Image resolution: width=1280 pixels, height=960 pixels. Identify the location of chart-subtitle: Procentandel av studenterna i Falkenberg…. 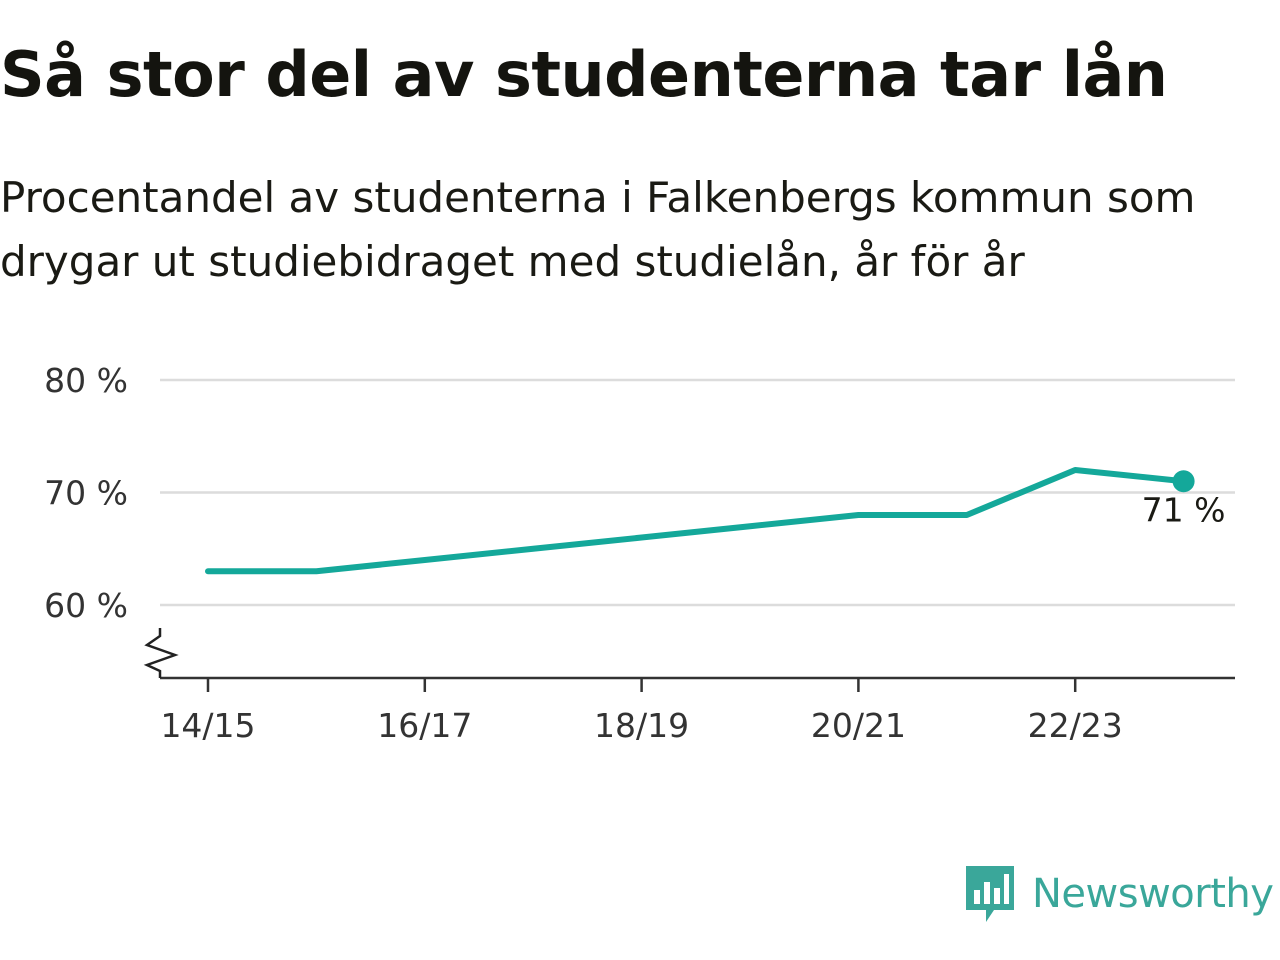
(598, 229).